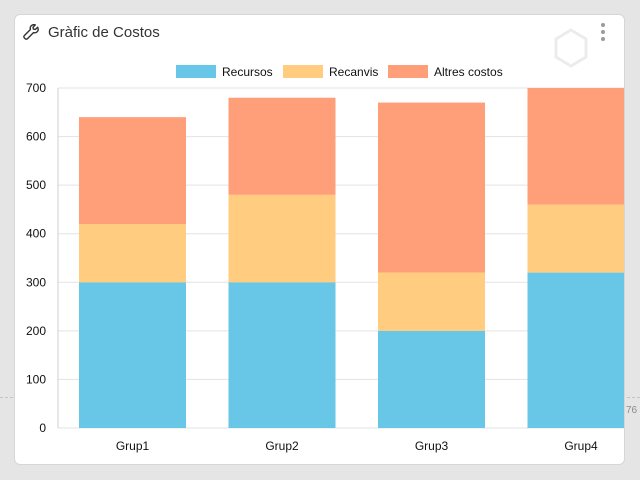  What do you see at coordinates (603, 33) in the screenshot?
I see `kebab-menu-icon` at bounding box center [603, 33].